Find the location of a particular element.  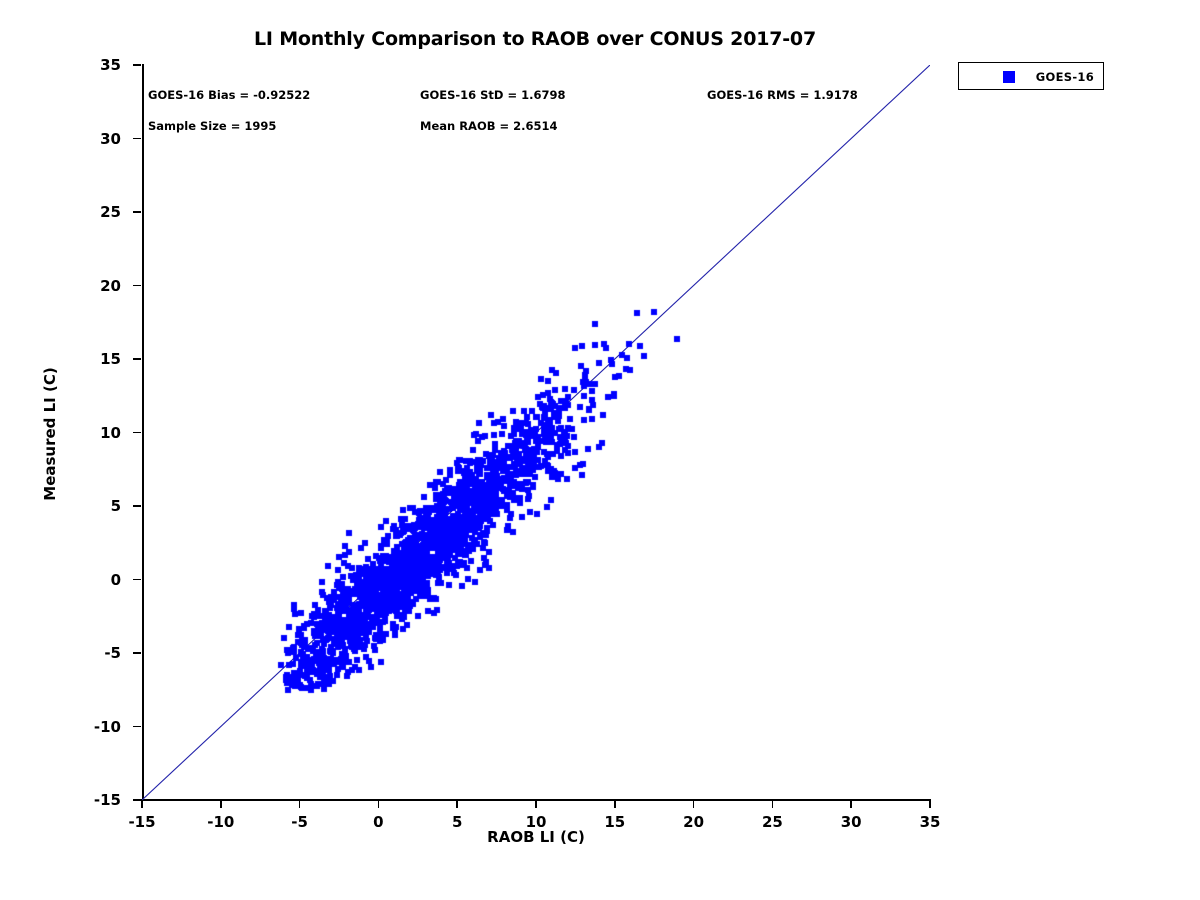

x-tick-label--5: -5 is located at coordinates (299, 822).